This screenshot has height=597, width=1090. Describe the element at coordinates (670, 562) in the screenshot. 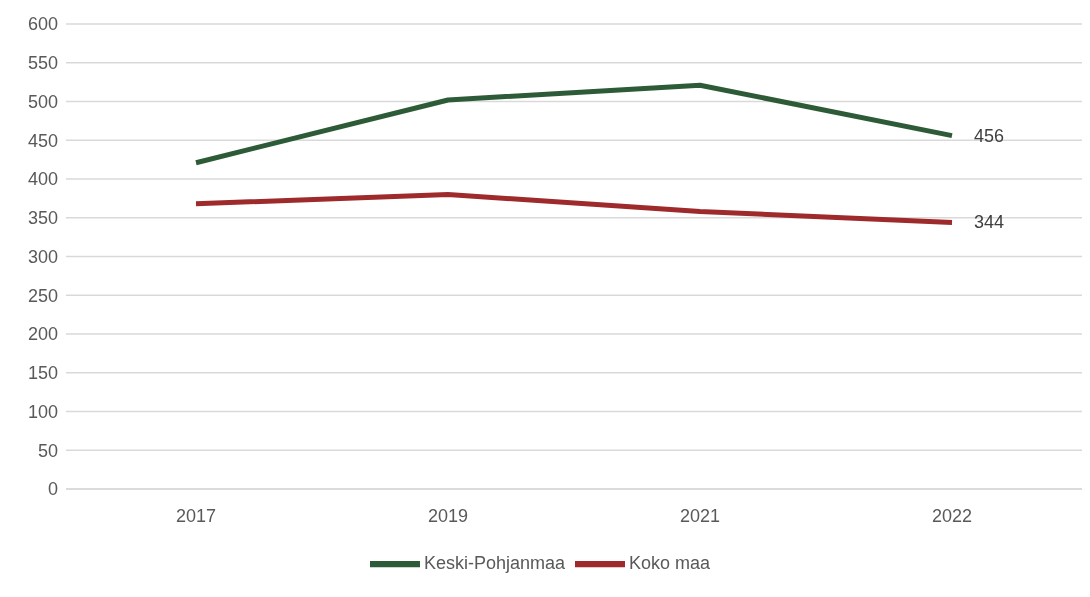

I see `legend-label: Koko maa` at that location.